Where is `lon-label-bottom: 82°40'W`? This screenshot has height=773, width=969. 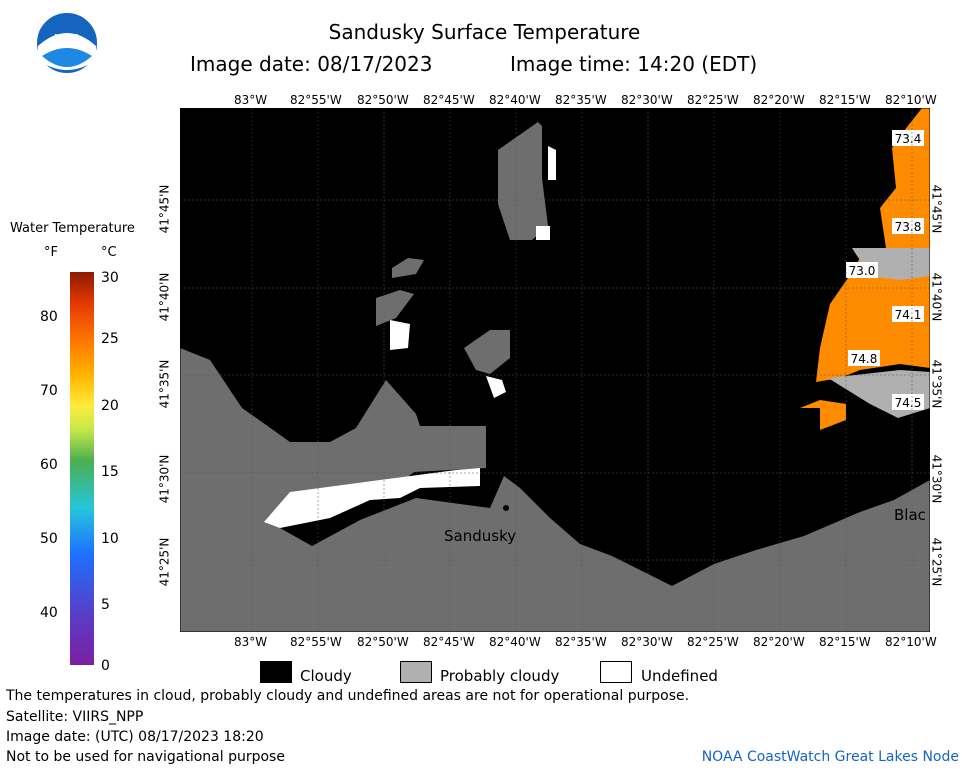 lon-label-bottom: 82°40'W is located at coordinates (515, 642).